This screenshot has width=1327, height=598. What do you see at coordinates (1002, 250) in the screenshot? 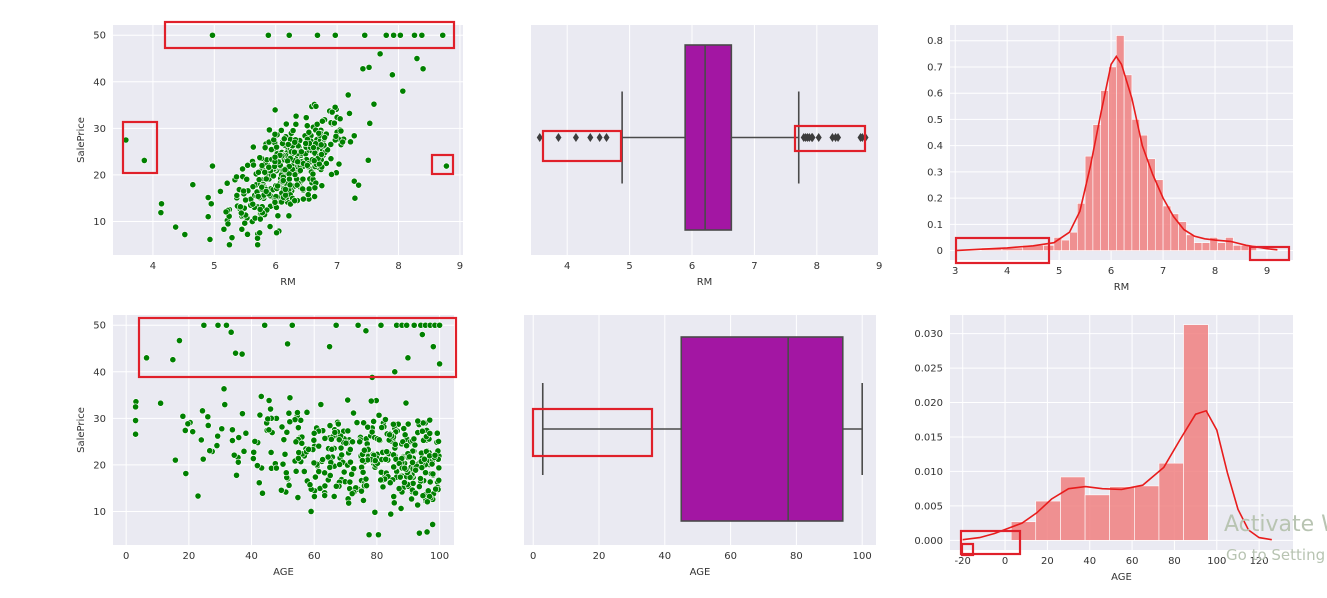
I see `highlight-box` at bounding box center [1002, 250].